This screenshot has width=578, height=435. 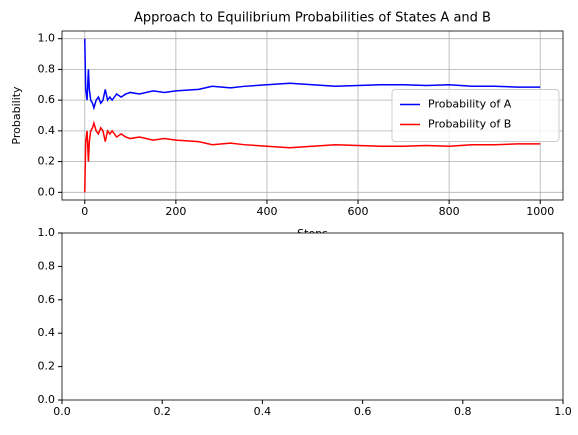 I want to click on x-tick-label: 0, so click(x=84, y=211).